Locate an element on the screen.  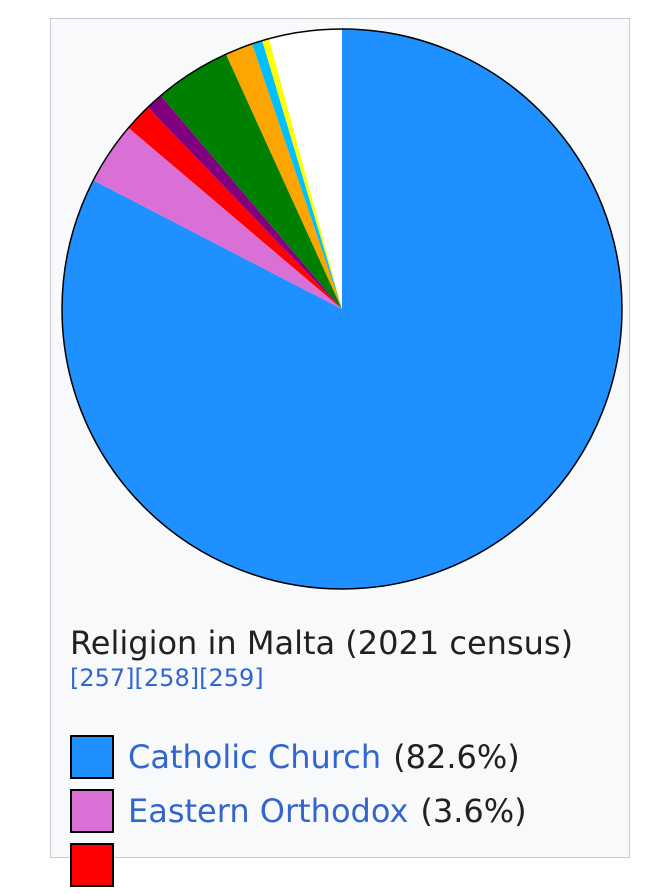
ref-link-258: [258] is located at coordinates (167, 678).